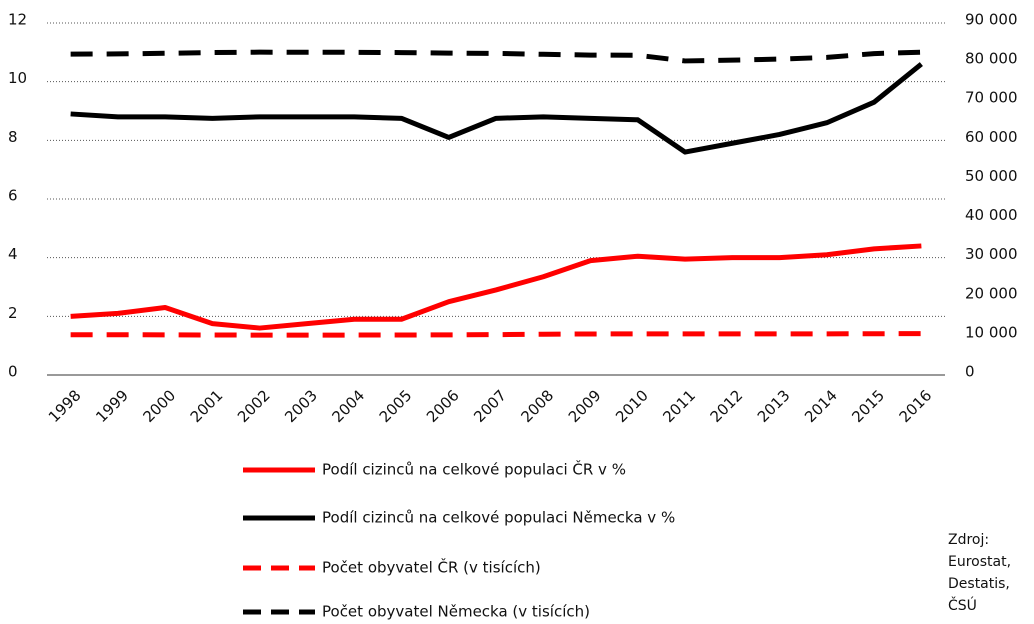 The width and height of the screenshot is (1034, 624). I want to click on legend-label: Počet obyvatel Německa (v tisících), so click(456, 612).